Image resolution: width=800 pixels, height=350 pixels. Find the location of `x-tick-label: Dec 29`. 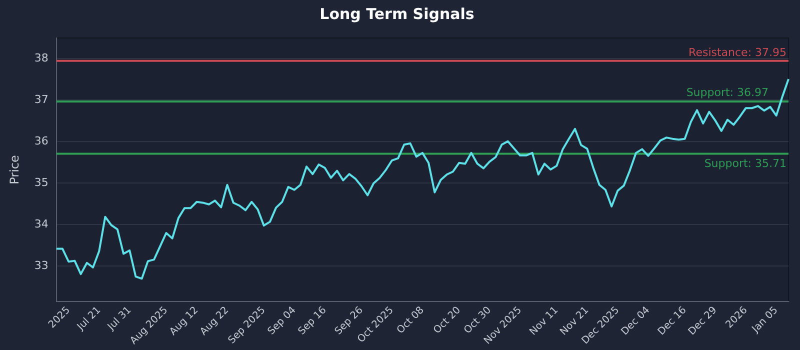

x-tick-label: Dec 29 is located at coordinates (703, 321).